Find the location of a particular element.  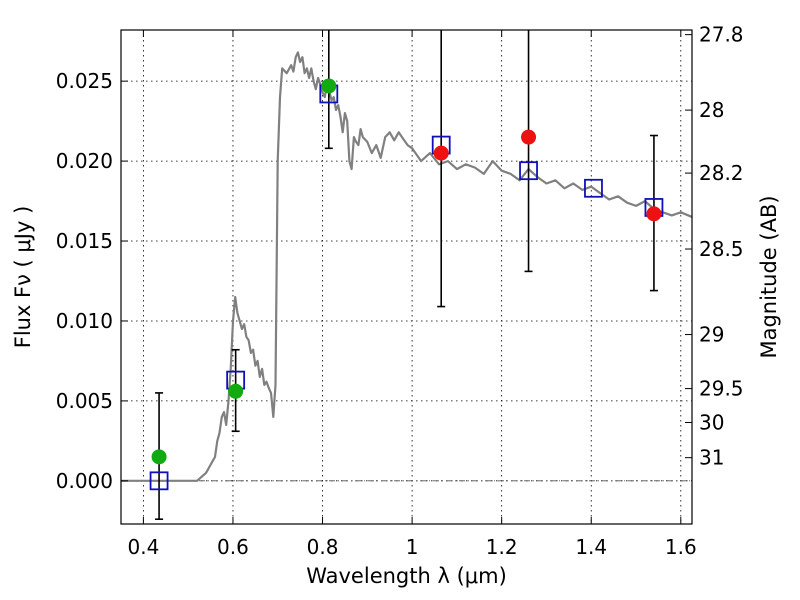

y-axis-title: Flux Fν ( μJy ) is located at coordinates (23, 277).